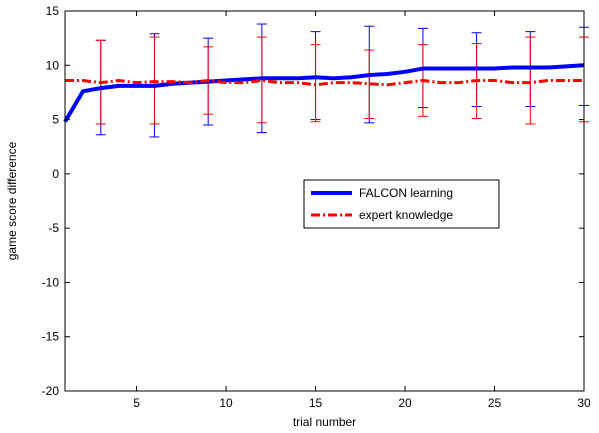 The width and height of the screenshot is (599, 433). What do you see at coordinates (12, 200) in the screenshot?
I see `y-axis-label: game score difference` at bounding box center [12, 200].